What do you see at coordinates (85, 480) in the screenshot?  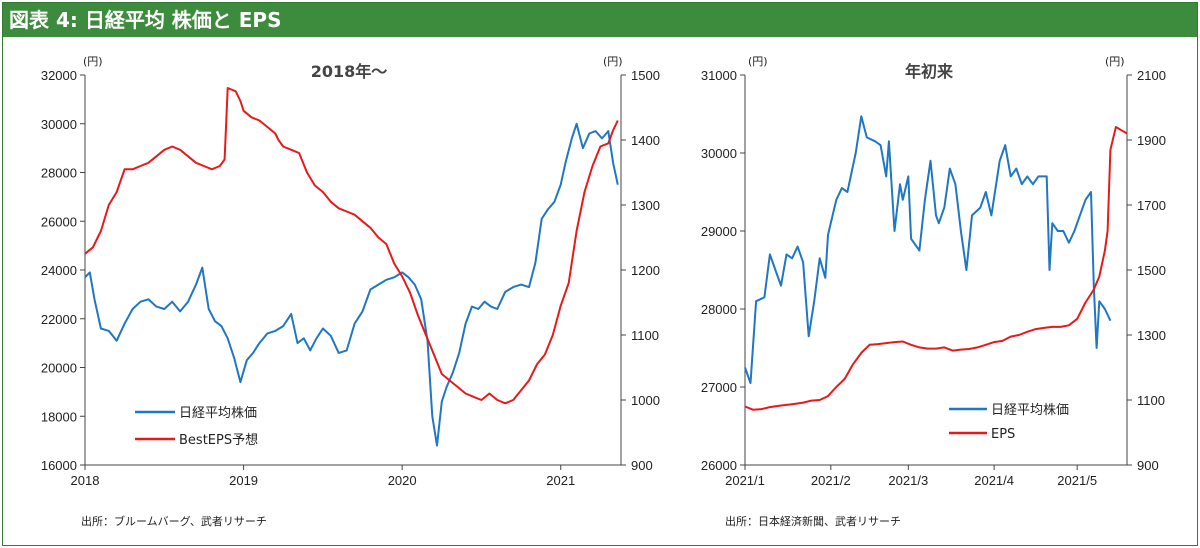 I see `left-x-tick-label: 2018` at bounding box center [85, 480].